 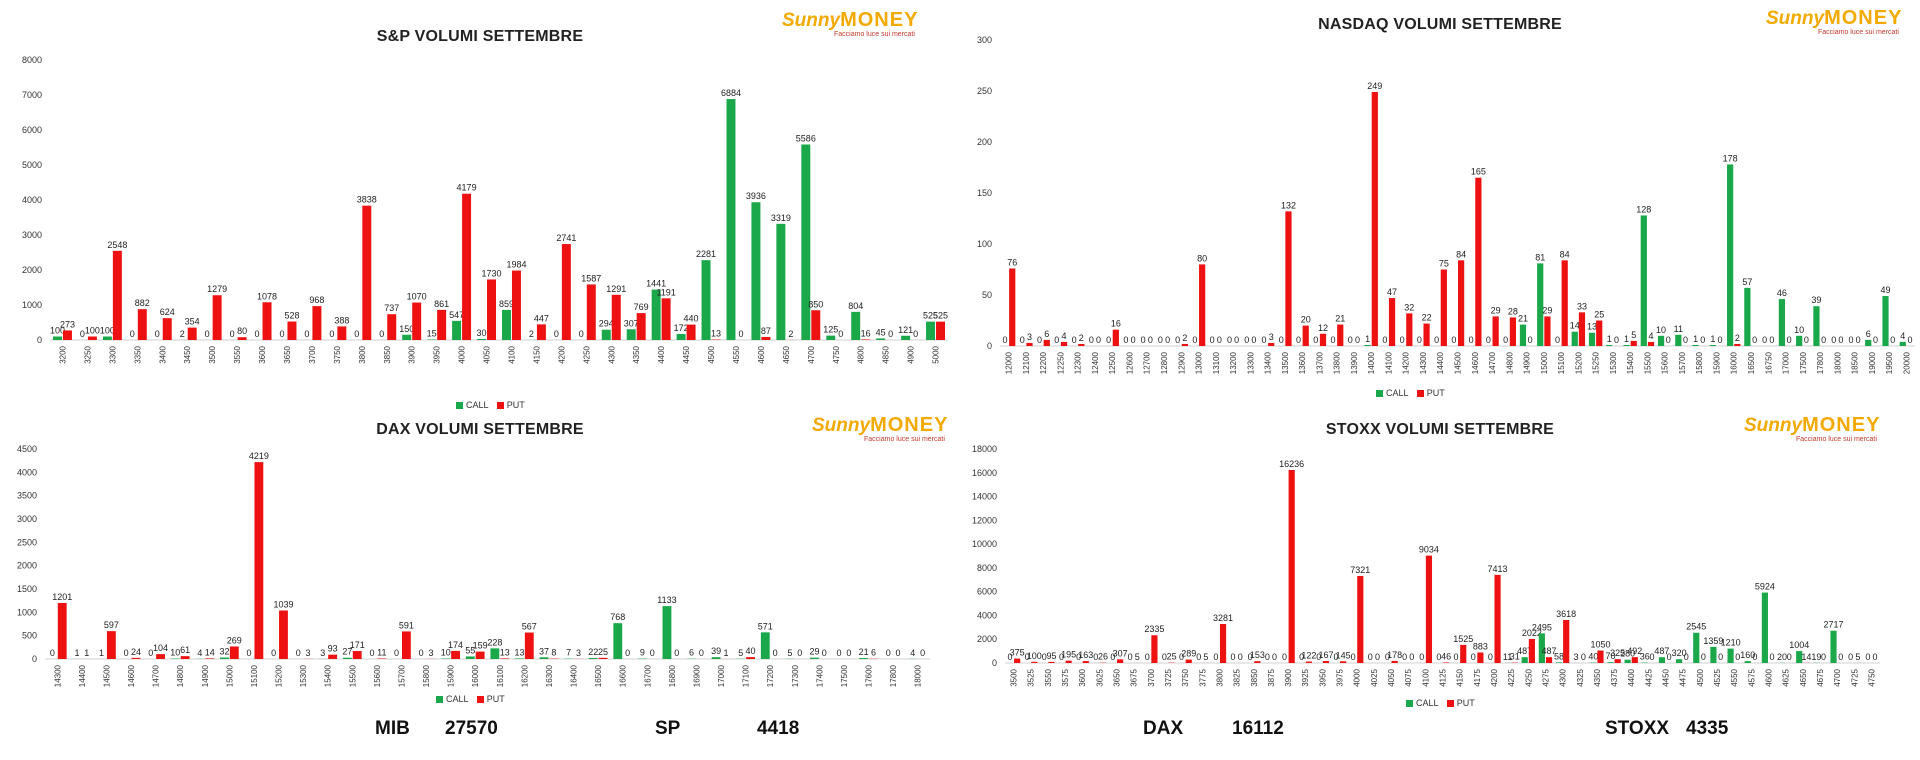 What do you see at coordinates (811, 354) in the screenshot?
I see `x-tick-label: 4700` at bounding box center [811, 354].